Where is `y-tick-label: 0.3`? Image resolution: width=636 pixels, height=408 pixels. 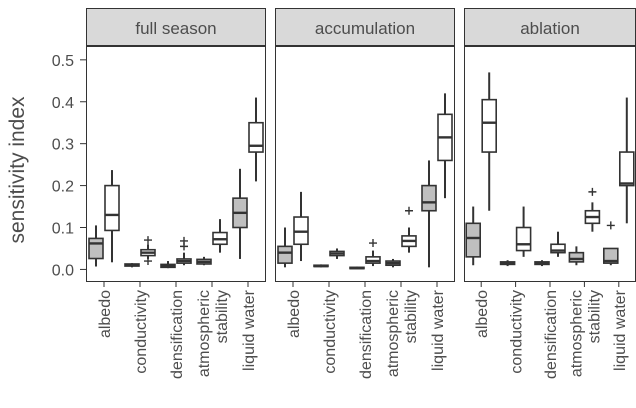
y-tick-label: 0.3 is located at coordinates (63, 145).